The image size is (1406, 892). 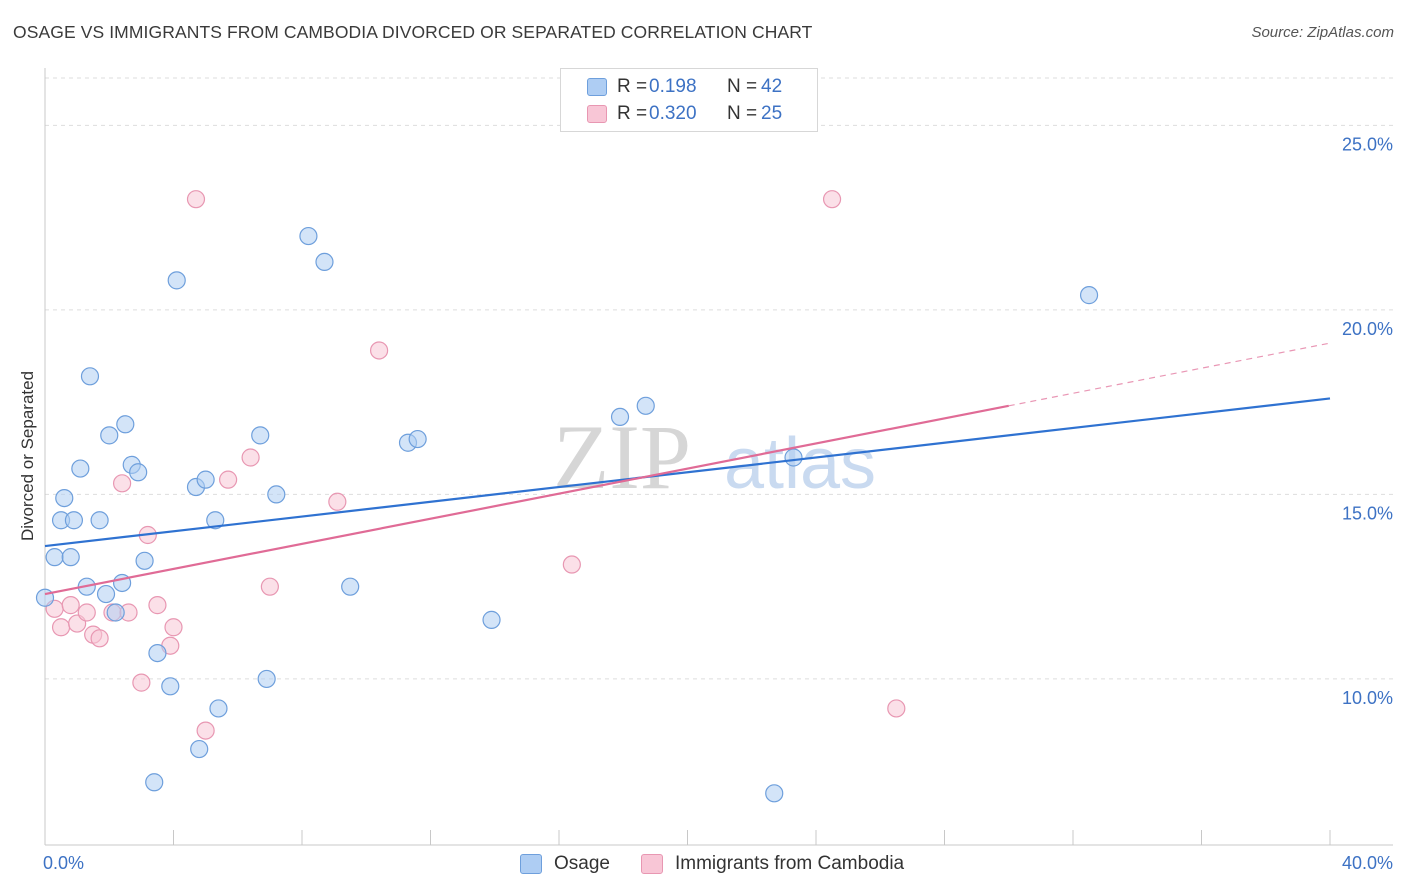 What do you see at coordinates (673, 86) in the screenshot?
I see `r-value: 0.198` at bounding box center [673, 86].